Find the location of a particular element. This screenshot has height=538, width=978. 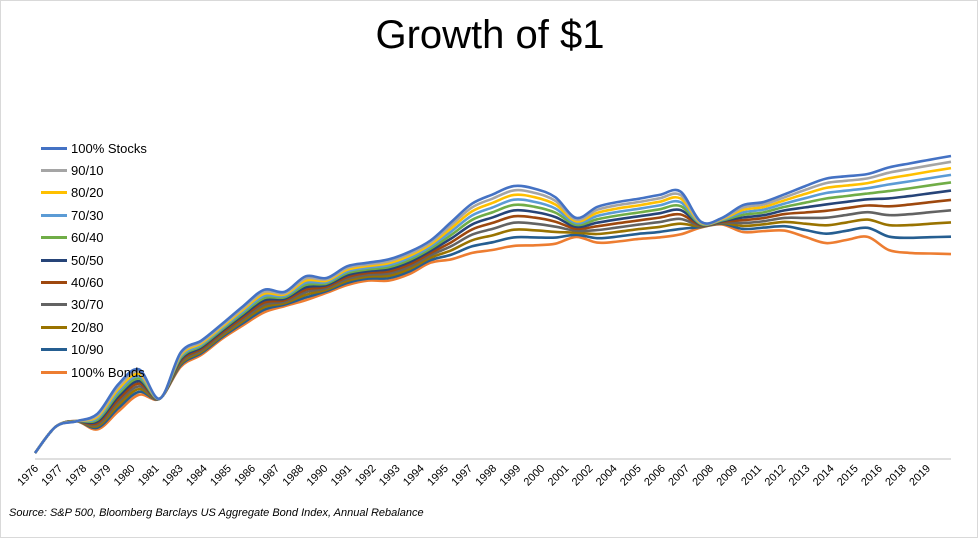

legend-label: 10/90 is located at coordinates (87, 350).